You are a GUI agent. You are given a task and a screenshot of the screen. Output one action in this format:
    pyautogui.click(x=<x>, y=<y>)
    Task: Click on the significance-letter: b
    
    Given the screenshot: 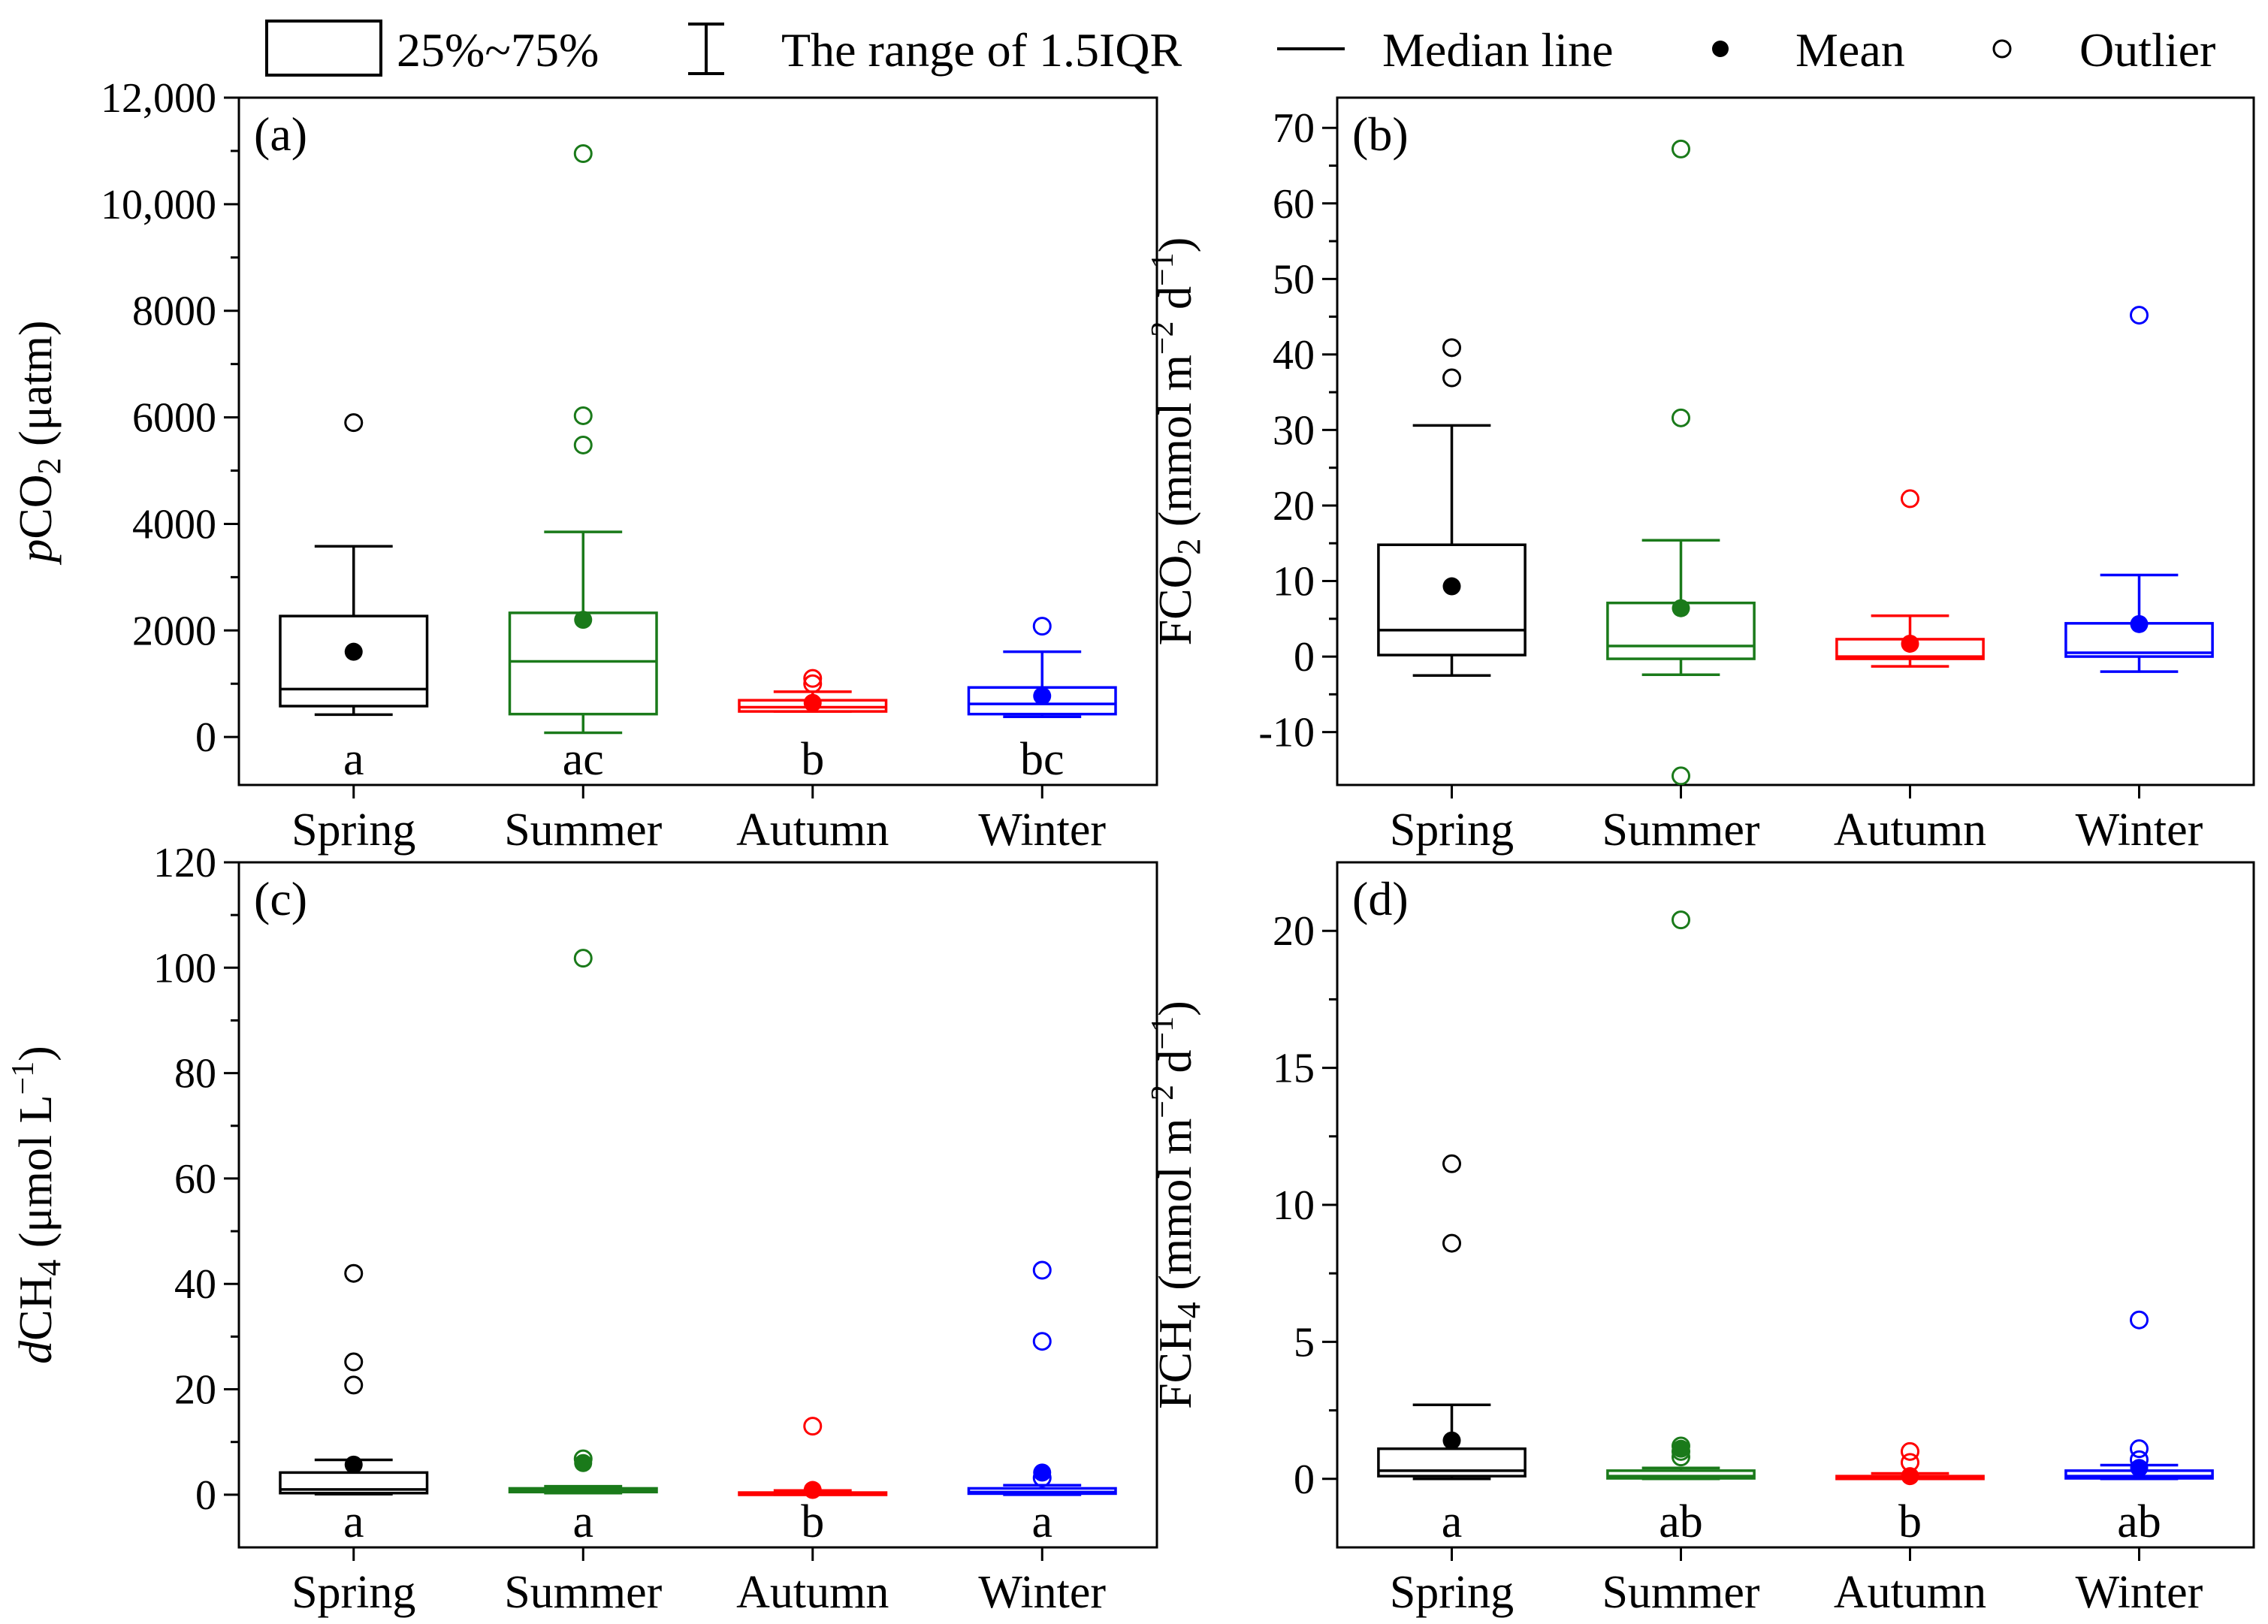 What is the action you would take?
    pyautogui.click(x=813, y=759)
    